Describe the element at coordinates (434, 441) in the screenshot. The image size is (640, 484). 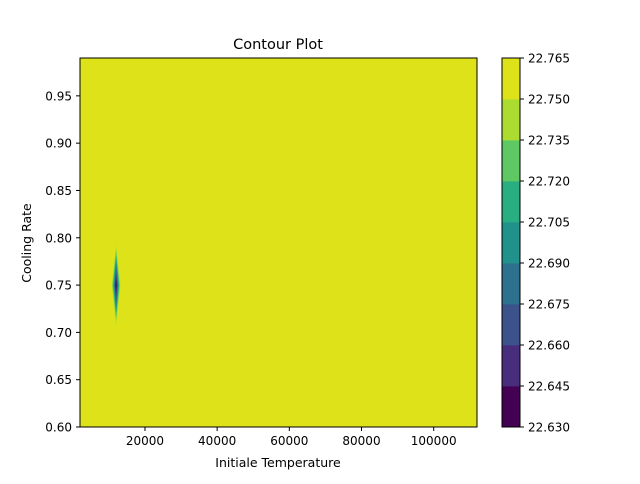
I see `x-tick-label: 100000` at that location.